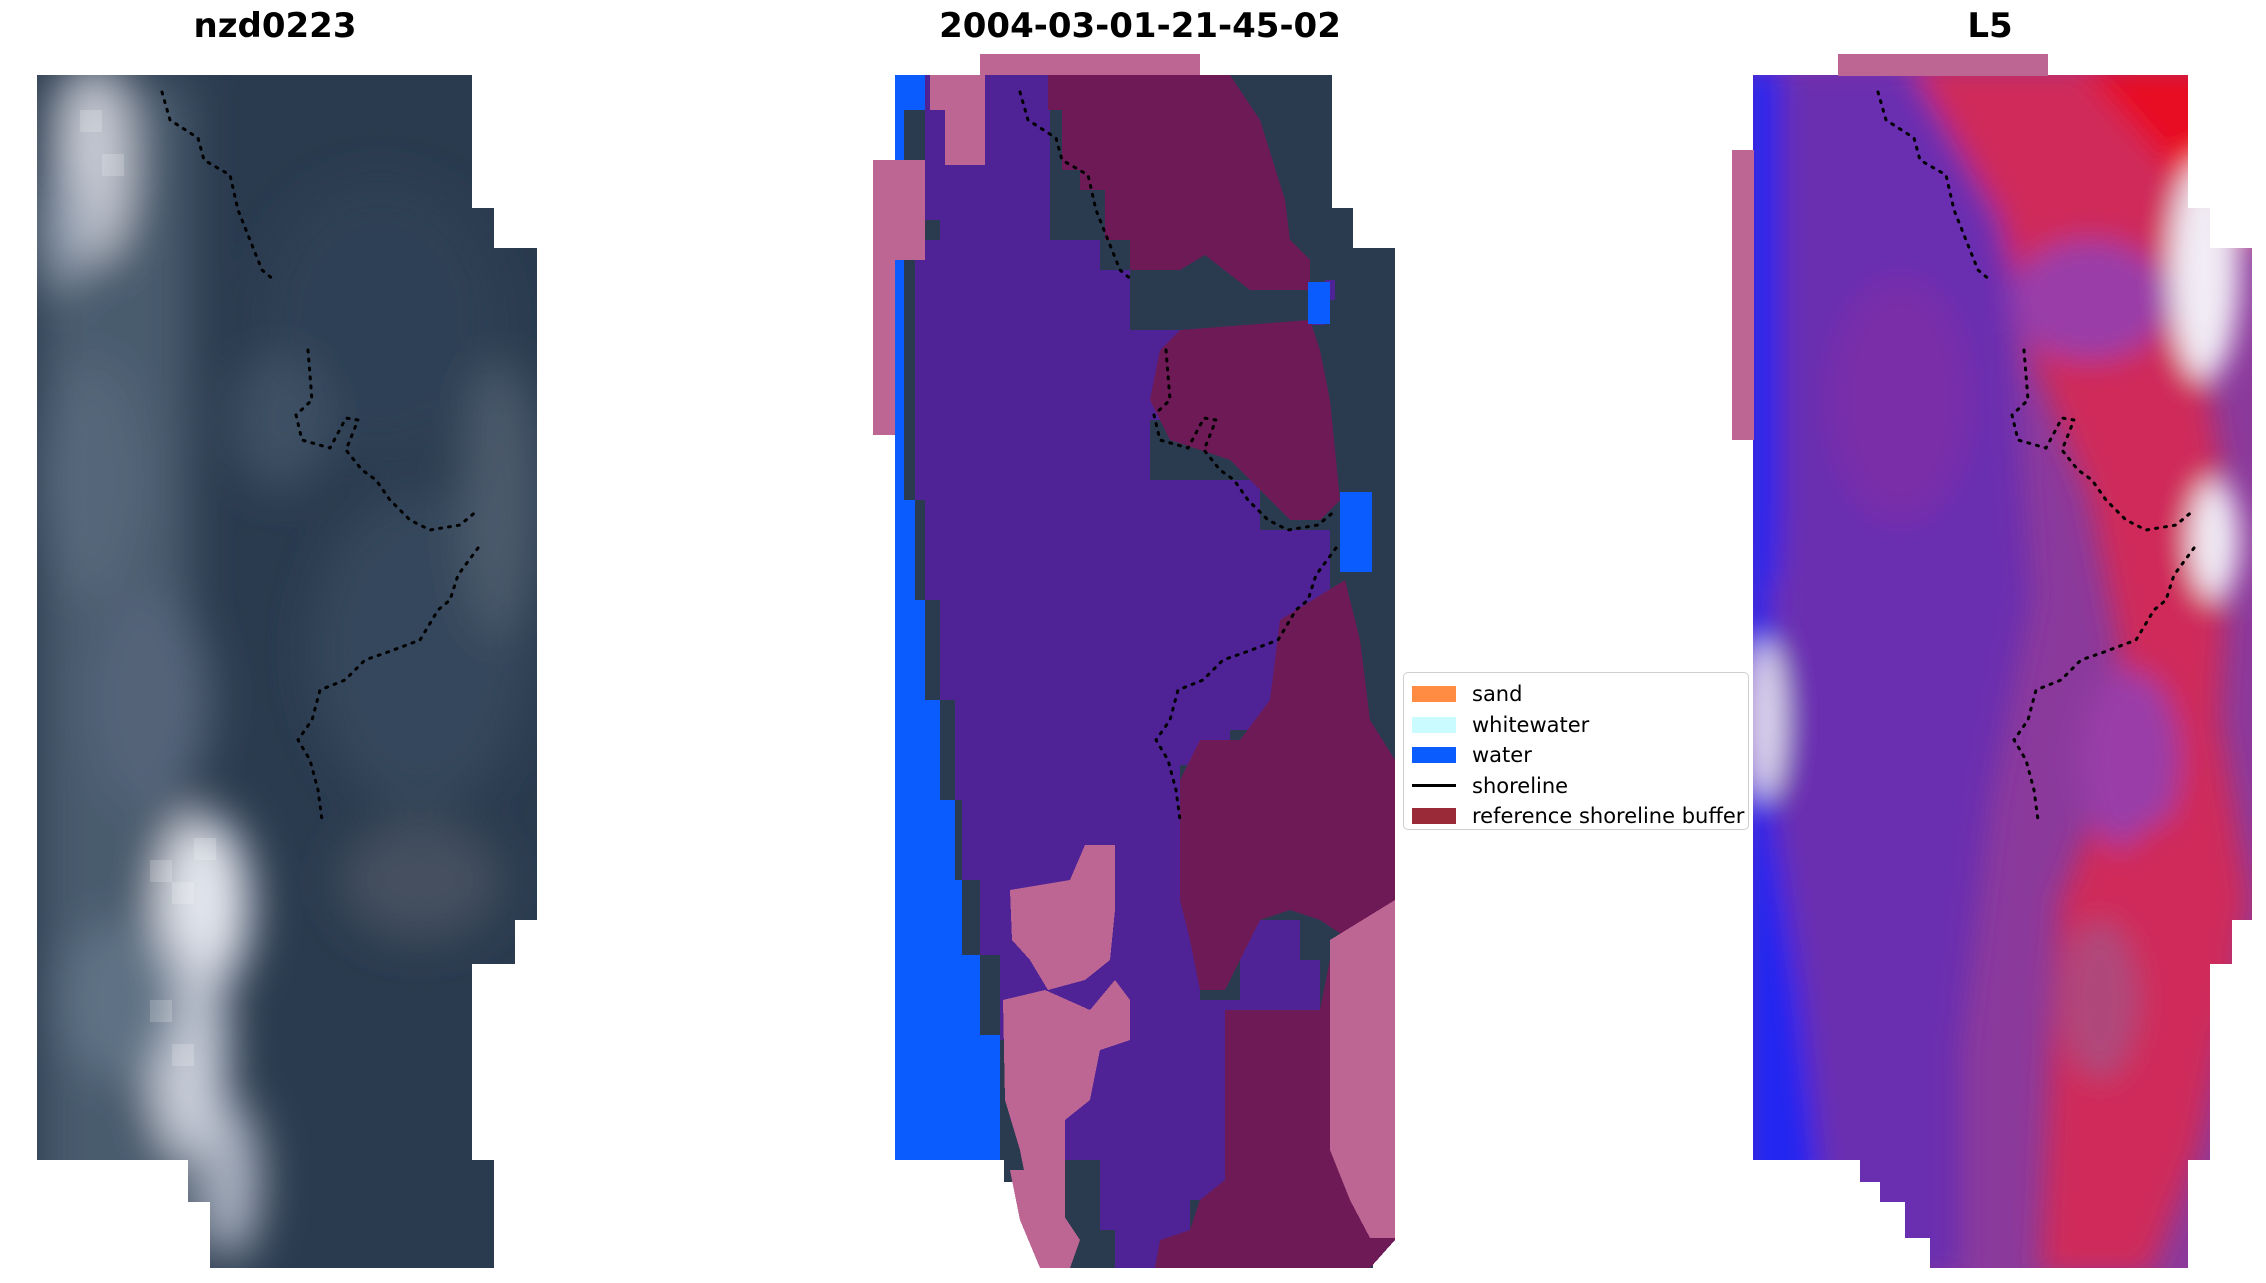 The height and width of the screenshot is (1283, 2266). Describe the element at coordinates (1990, 26) in the screenshot. I see `right-panel-title: L5` at that location.